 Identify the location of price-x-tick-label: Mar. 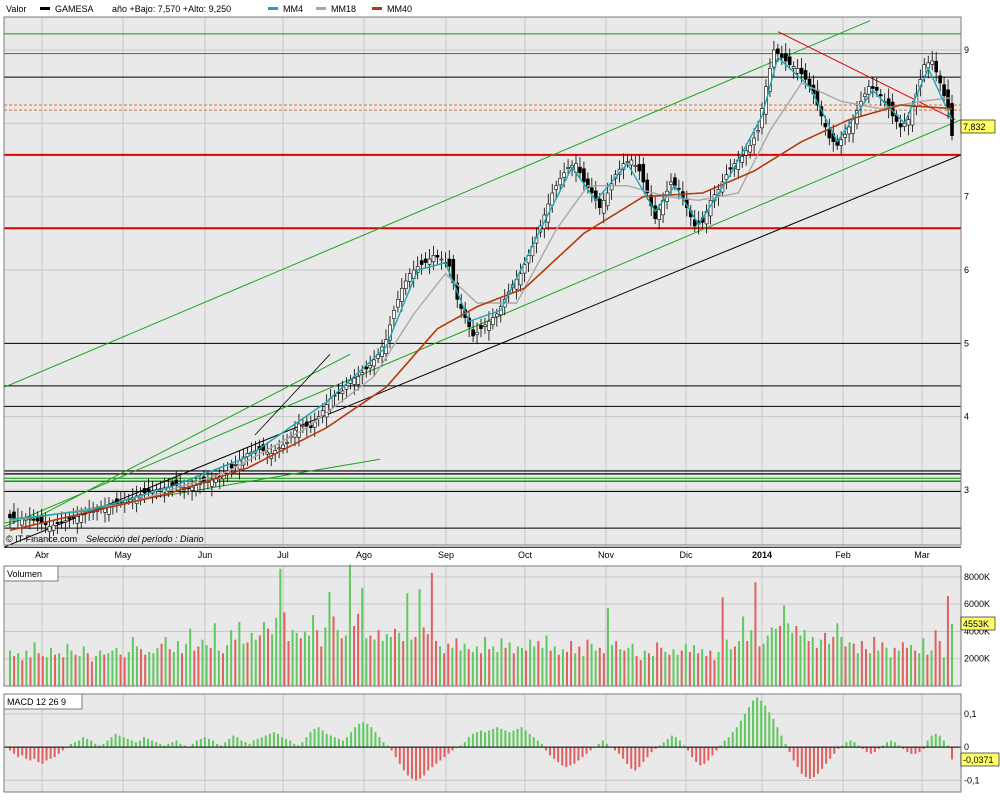
(922, 555).